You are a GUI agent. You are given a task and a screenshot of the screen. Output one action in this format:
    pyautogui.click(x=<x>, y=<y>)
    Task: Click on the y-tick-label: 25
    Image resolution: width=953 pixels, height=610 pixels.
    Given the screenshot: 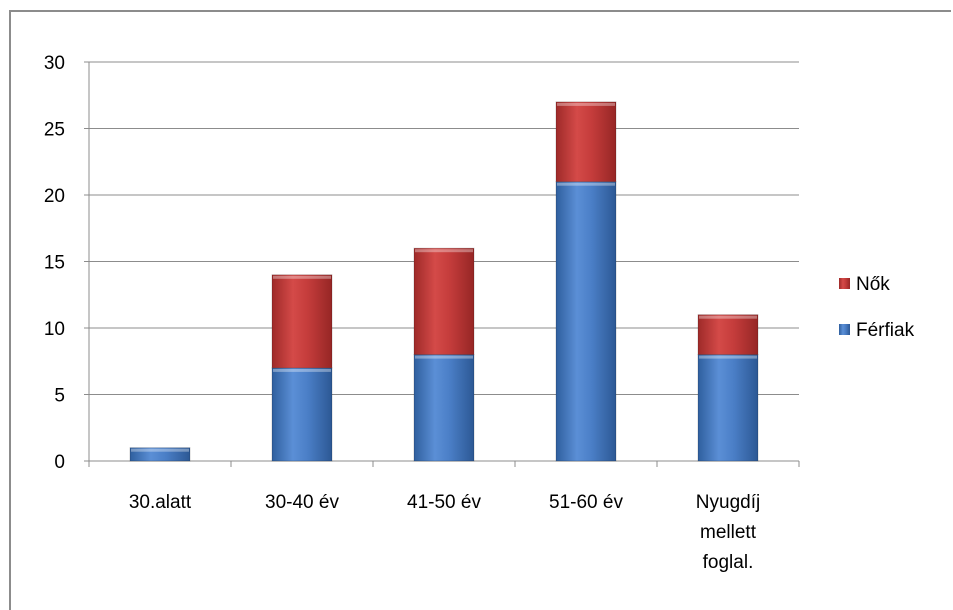 What is the action you would take?
    pyautogui.click(x=54, y=130)
    